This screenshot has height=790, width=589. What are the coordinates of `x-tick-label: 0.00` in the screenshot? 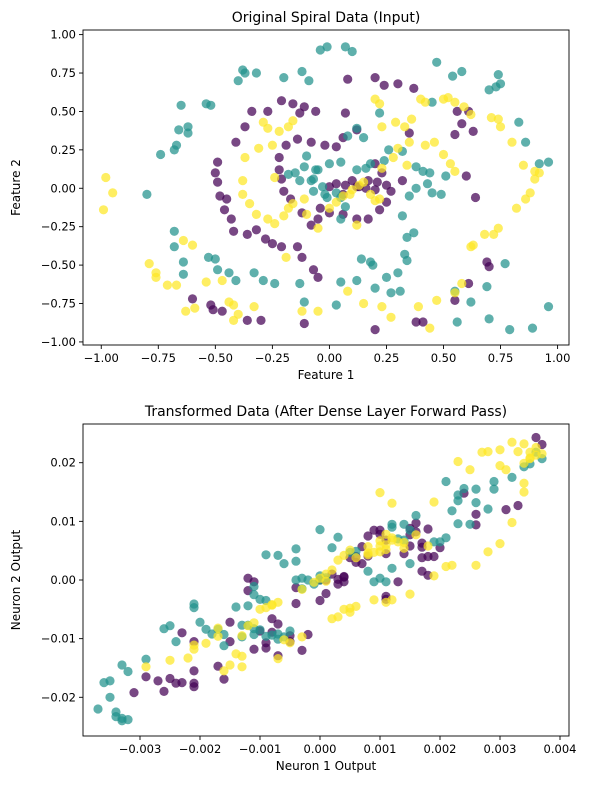 It's located at (330, 358).